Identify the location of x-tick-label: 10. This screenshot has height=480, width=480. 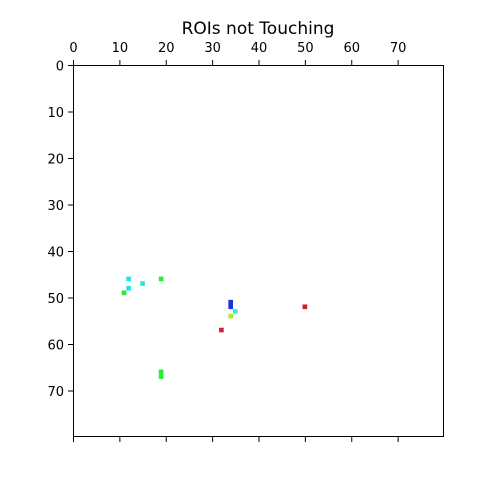
(120, 48).